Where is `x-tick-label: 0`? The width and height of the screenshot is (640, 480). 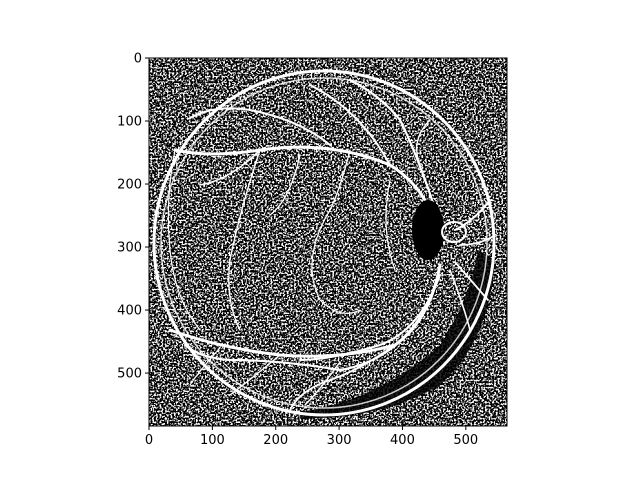 x-tick-label: 0 is located at coordinates (149, 440).